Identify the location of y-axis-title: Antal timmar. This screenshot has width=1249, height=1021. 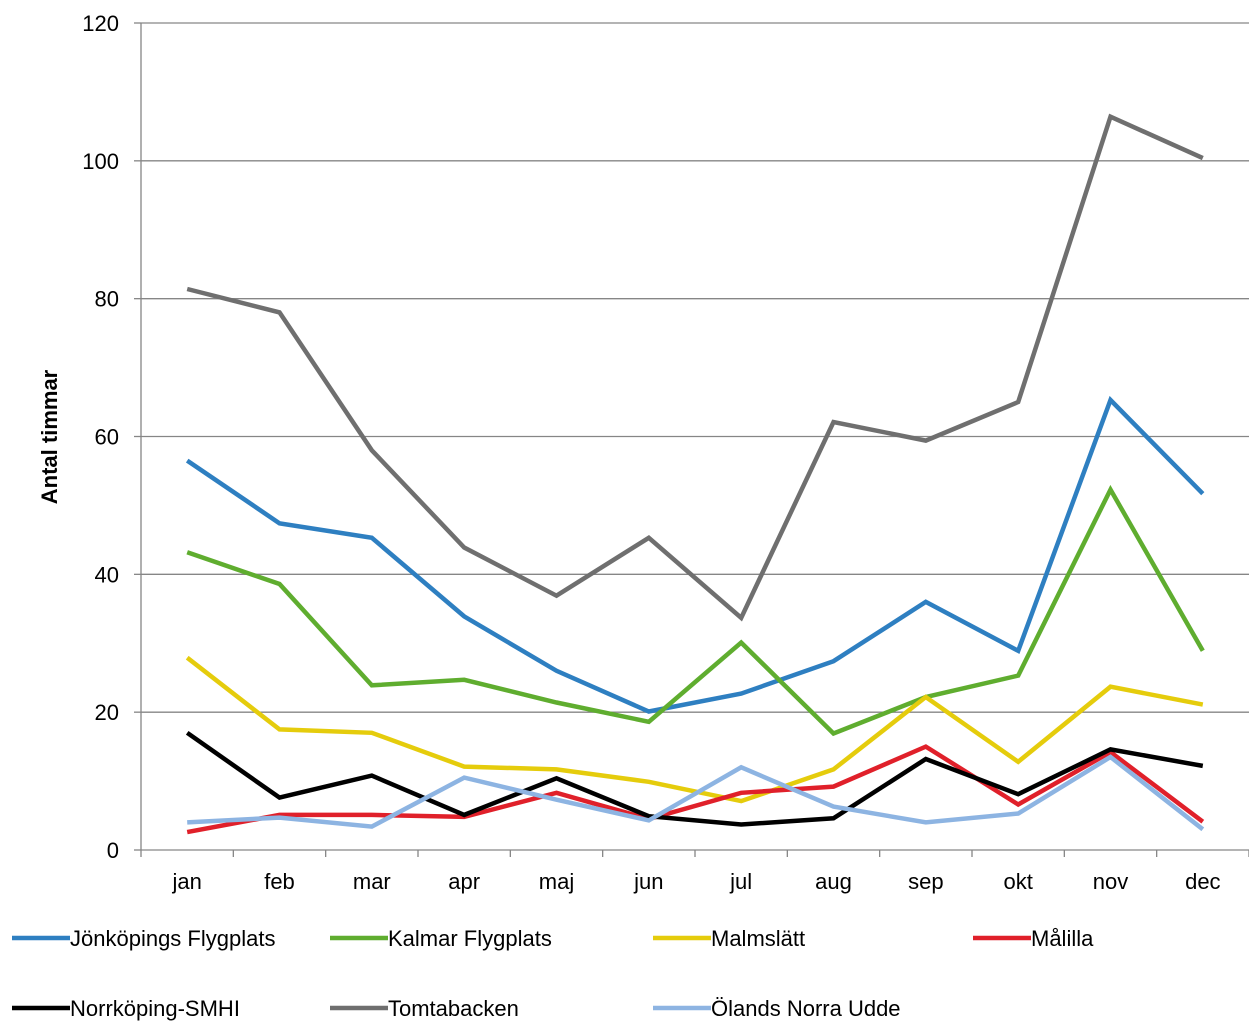
(49, 436).